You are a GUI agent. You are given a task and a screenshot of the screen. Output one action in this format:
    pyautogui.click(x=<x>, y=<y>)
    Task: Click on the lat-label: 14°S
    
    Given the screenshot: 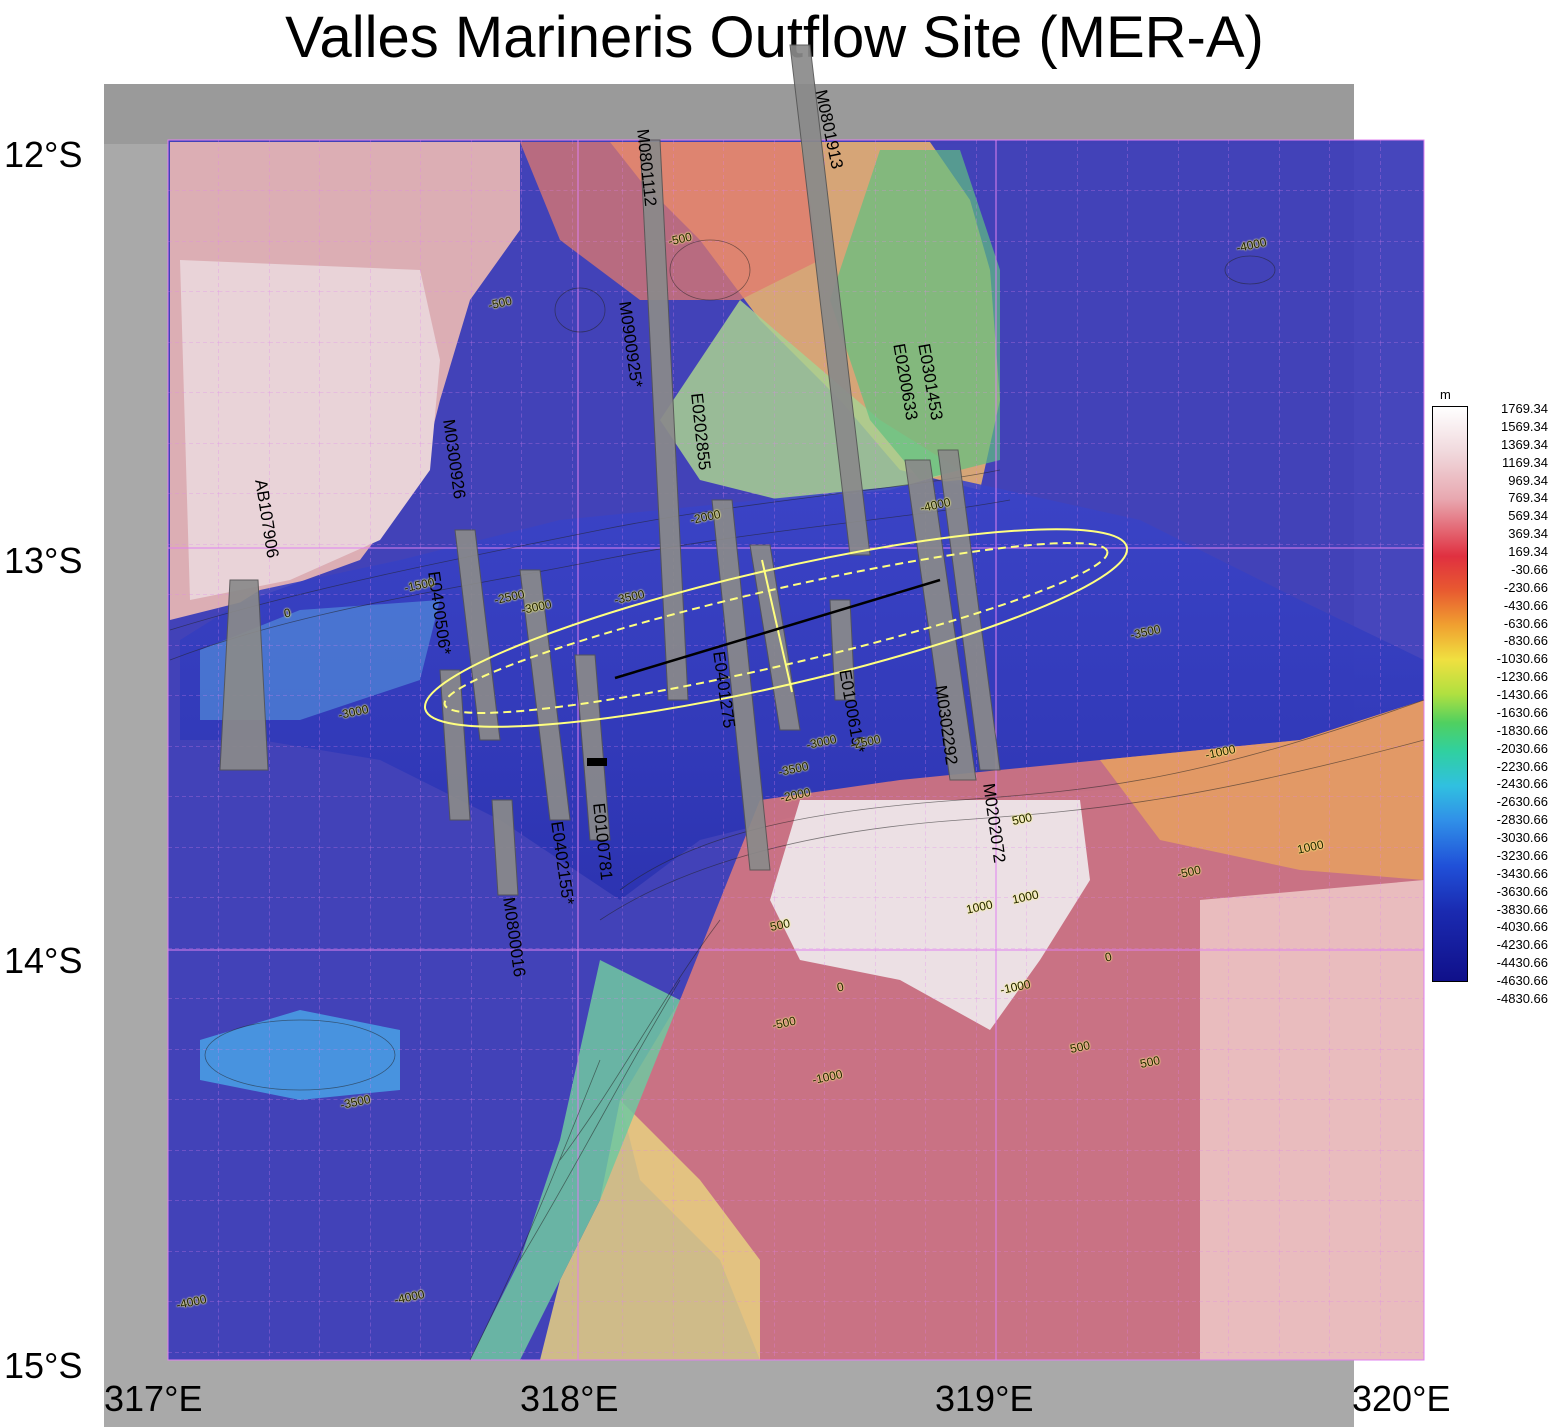 What is the action you would take?
    pyautogui.click(x=43, y=960)
    